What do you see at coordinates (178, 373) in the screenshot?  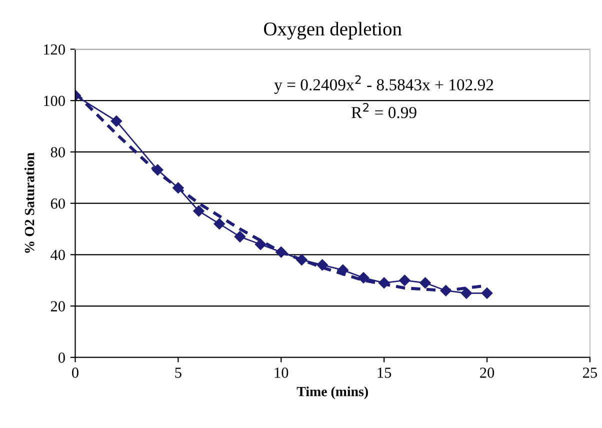 I see `x-tick-label: 5` at bounding box center [178, 373].